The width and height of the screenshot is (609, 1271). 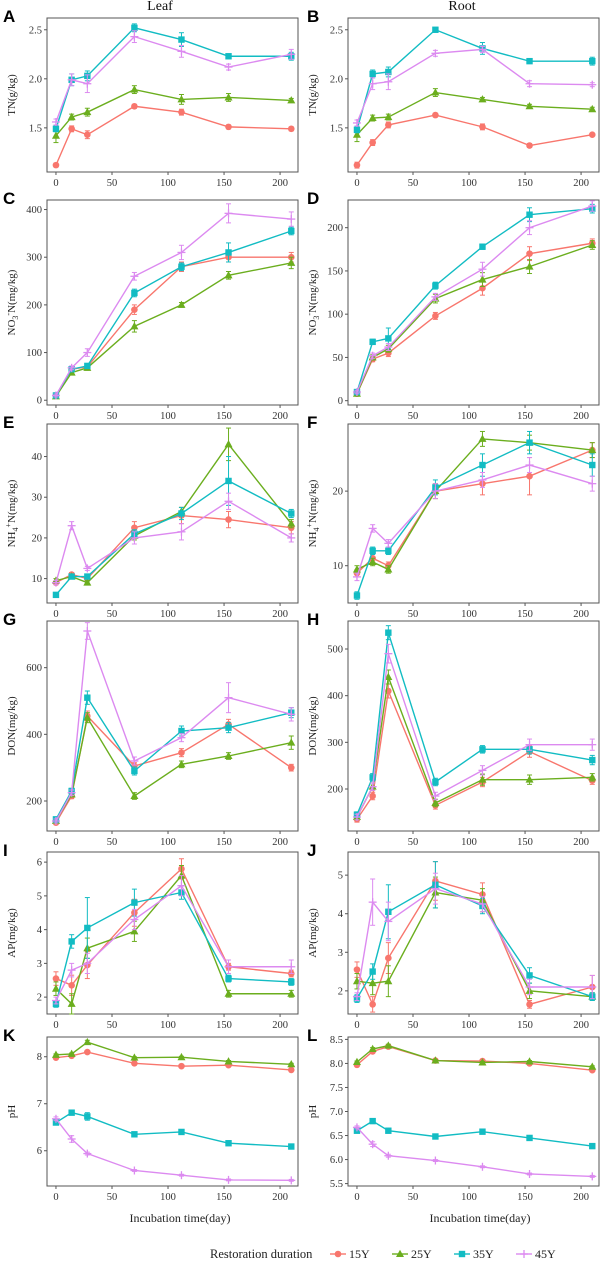 I want to click on panel-letter-c: C, so click(x=9, y=198).